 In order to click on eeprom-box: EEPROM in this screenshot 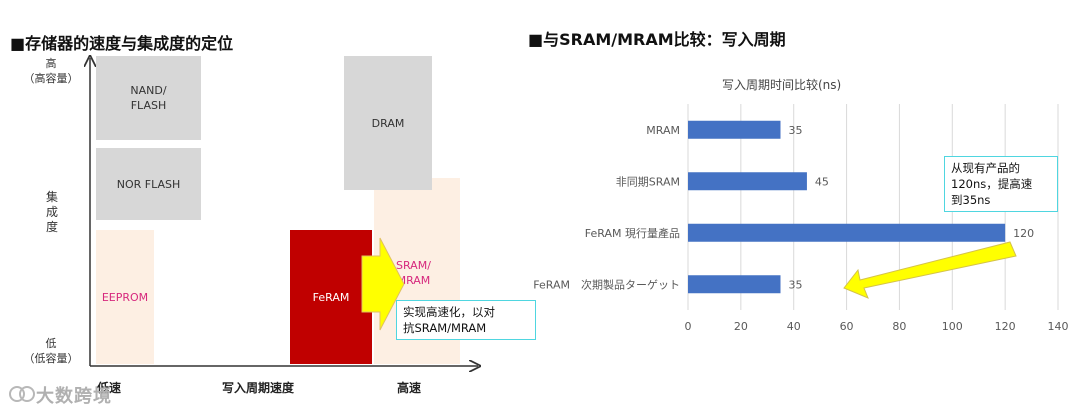, I will do `click(125, 297)`.